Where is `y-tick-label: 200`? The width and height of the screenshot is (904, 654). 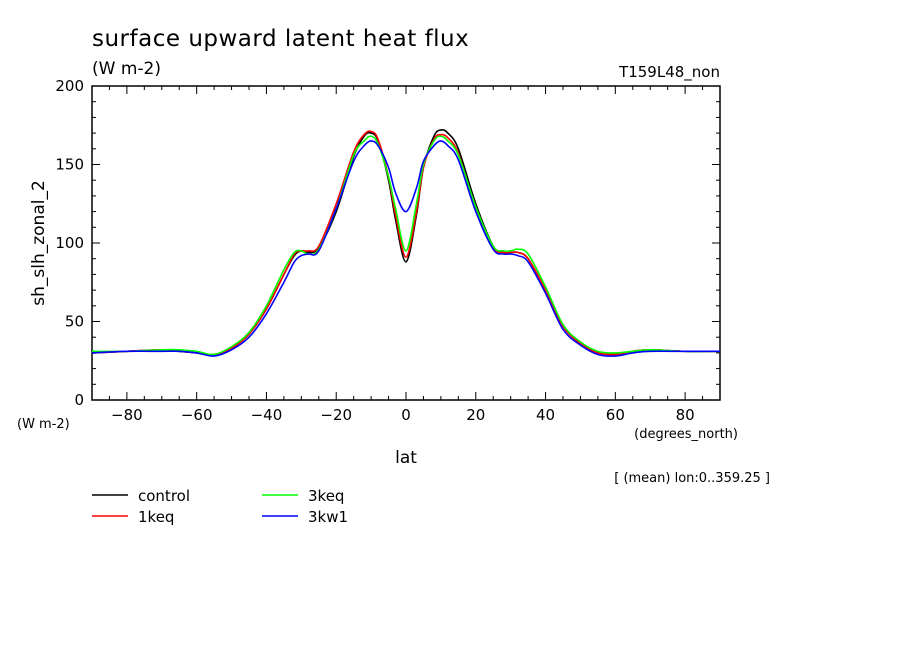 y-tick-label: 200 is located at coordinates (69, 86).